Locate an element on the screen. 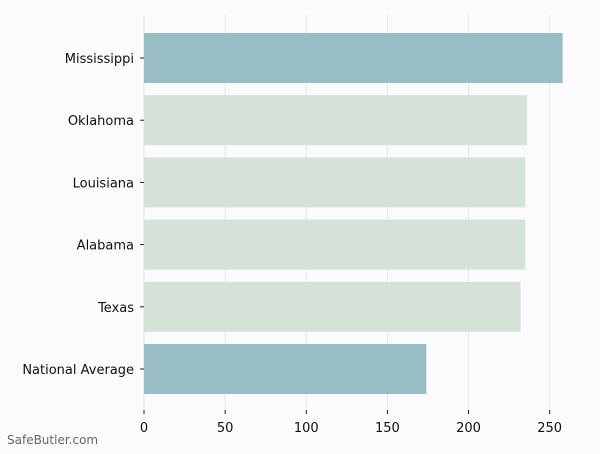 This screenshot has height=454, width=600. bar-mississippi is located at coordinates (353, 58).